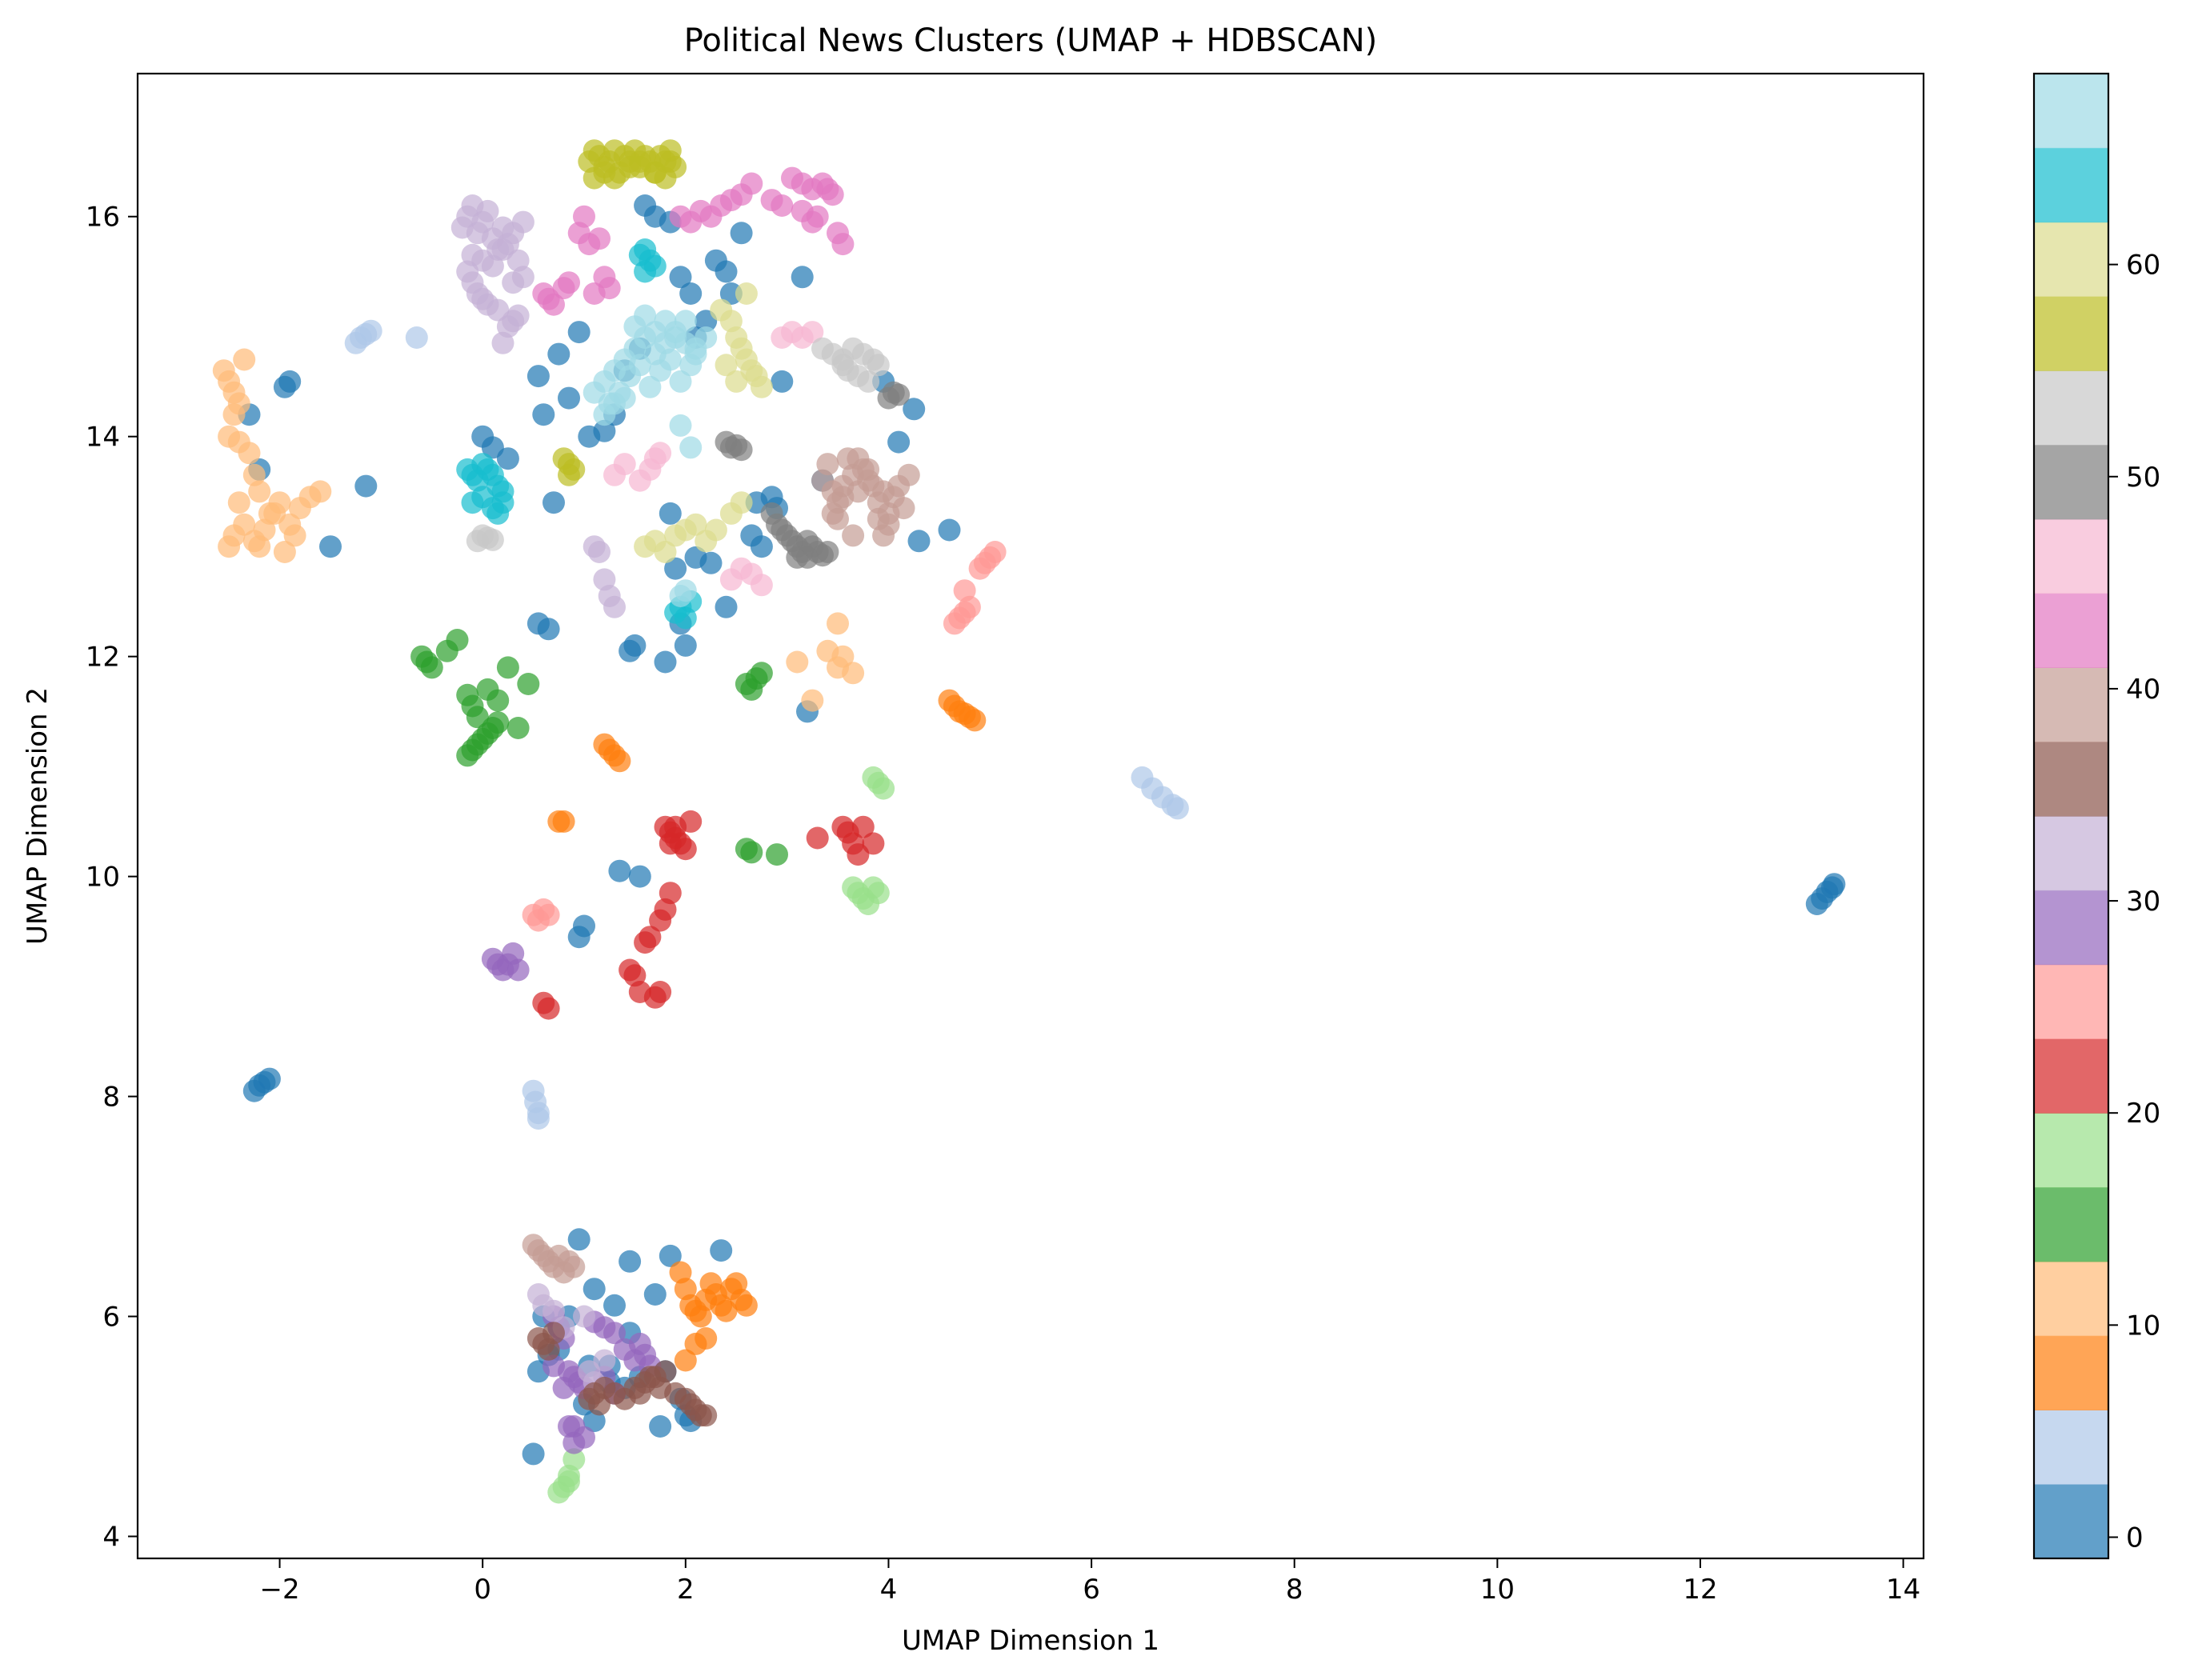  Describe the element at coordinates (2143, 1326) in the screenshot. I see `colorbar-tick-label: 10` at that location.